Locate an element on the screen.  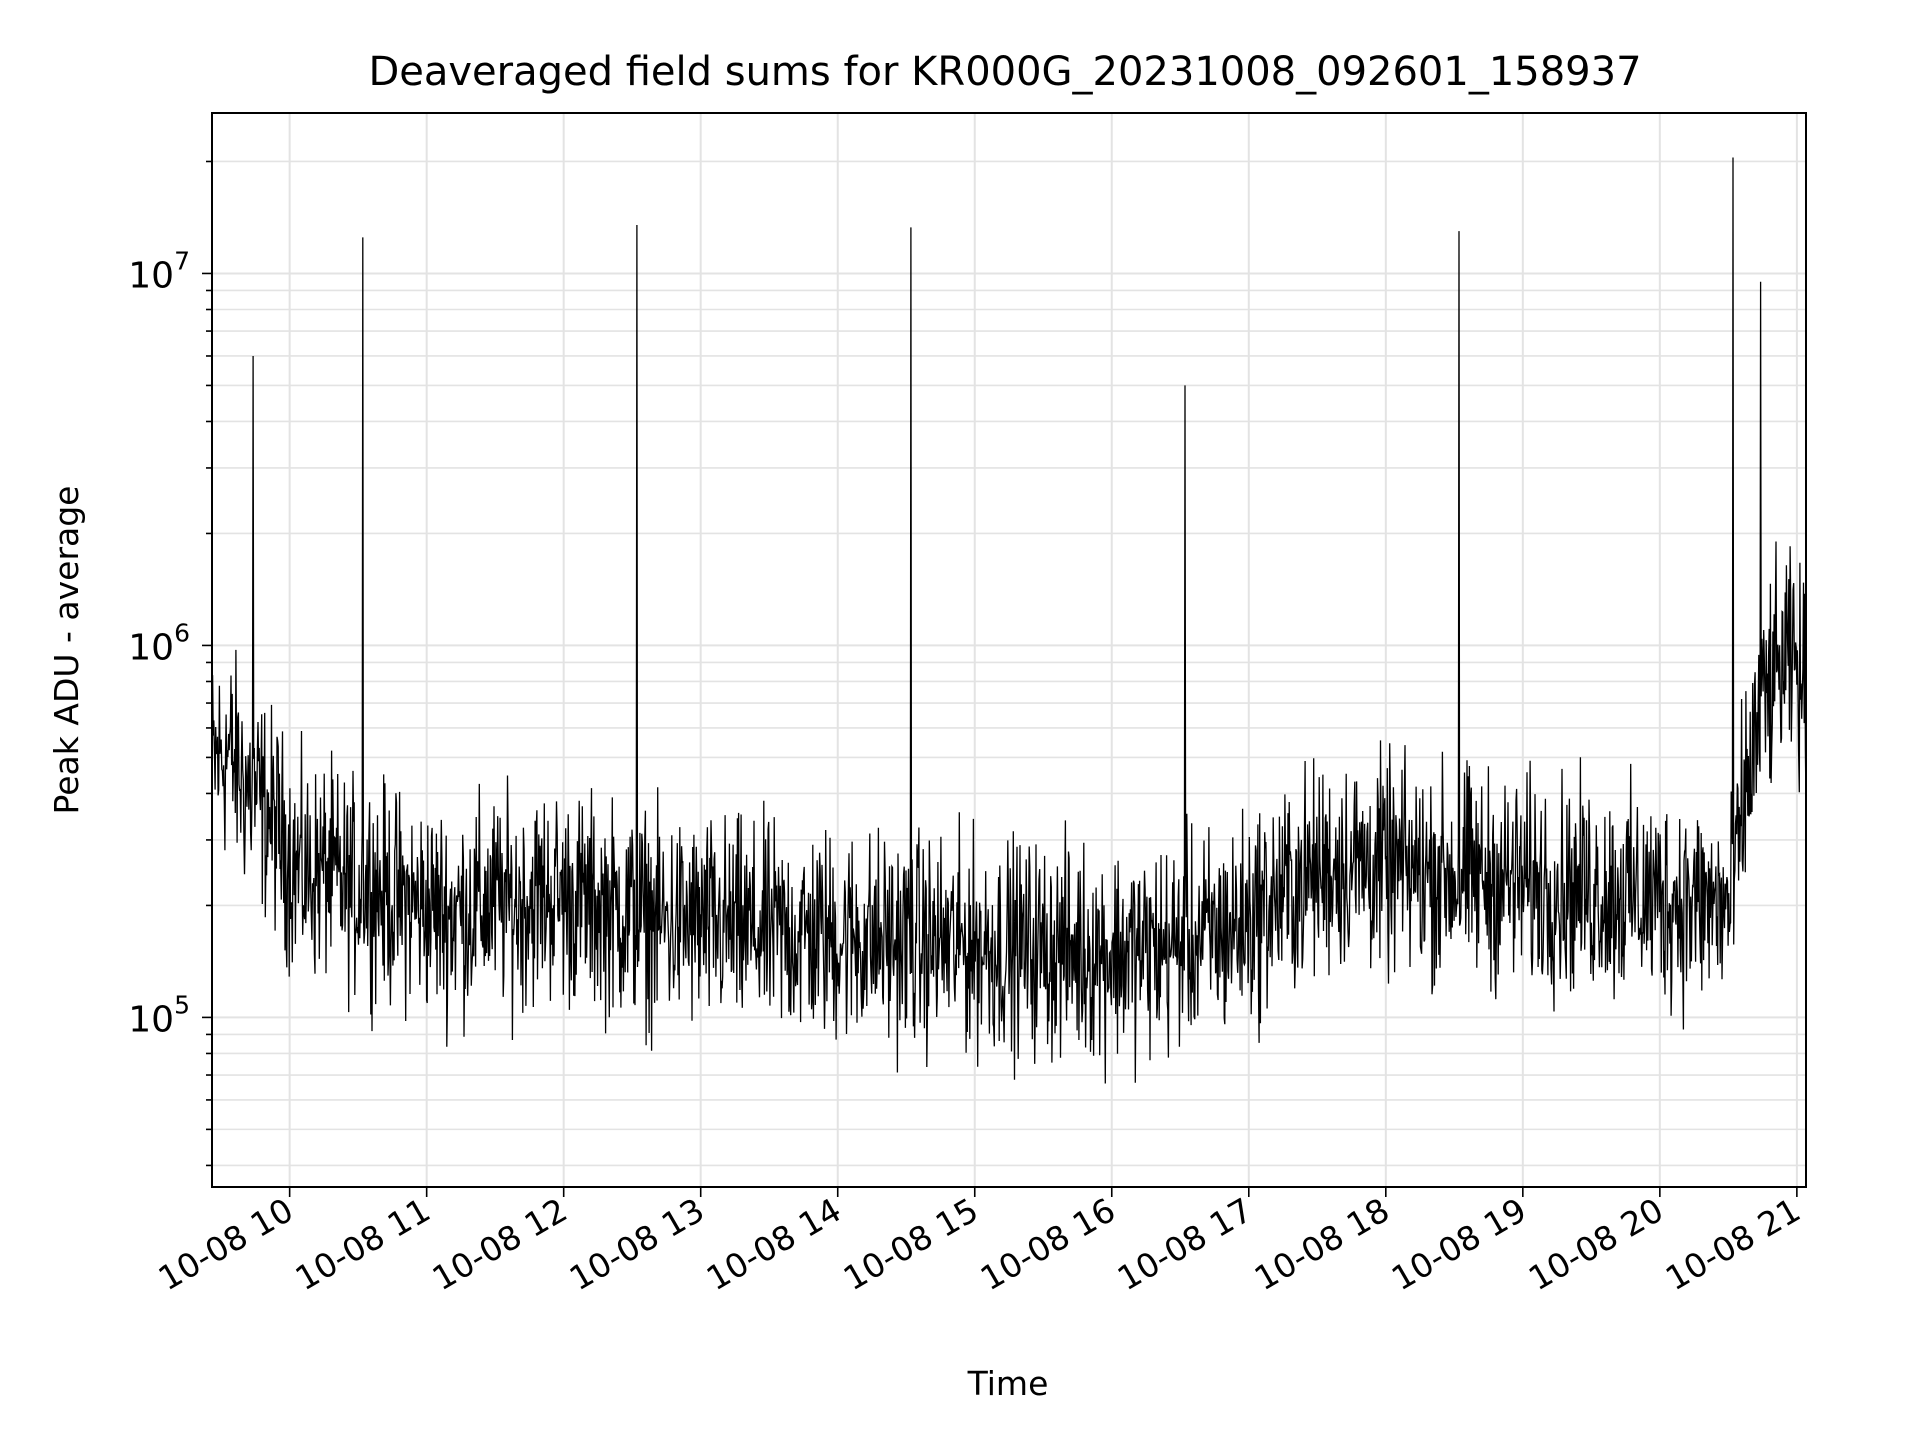
x-tick-label: 10-08 16 is located at coordinates (1048, 1244).